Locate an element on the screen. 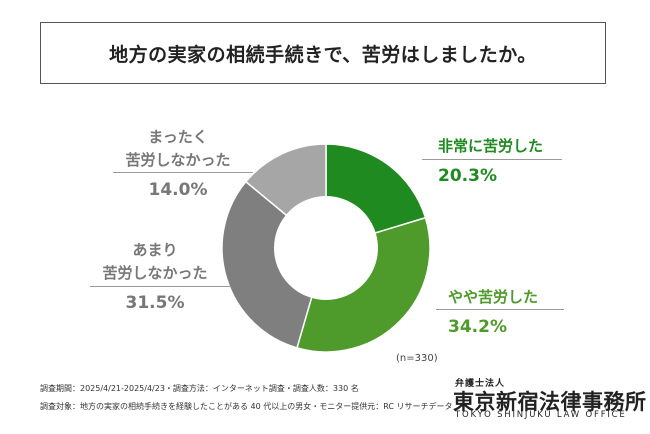  leader-line-very-hard is located at coordinates (492, 159).